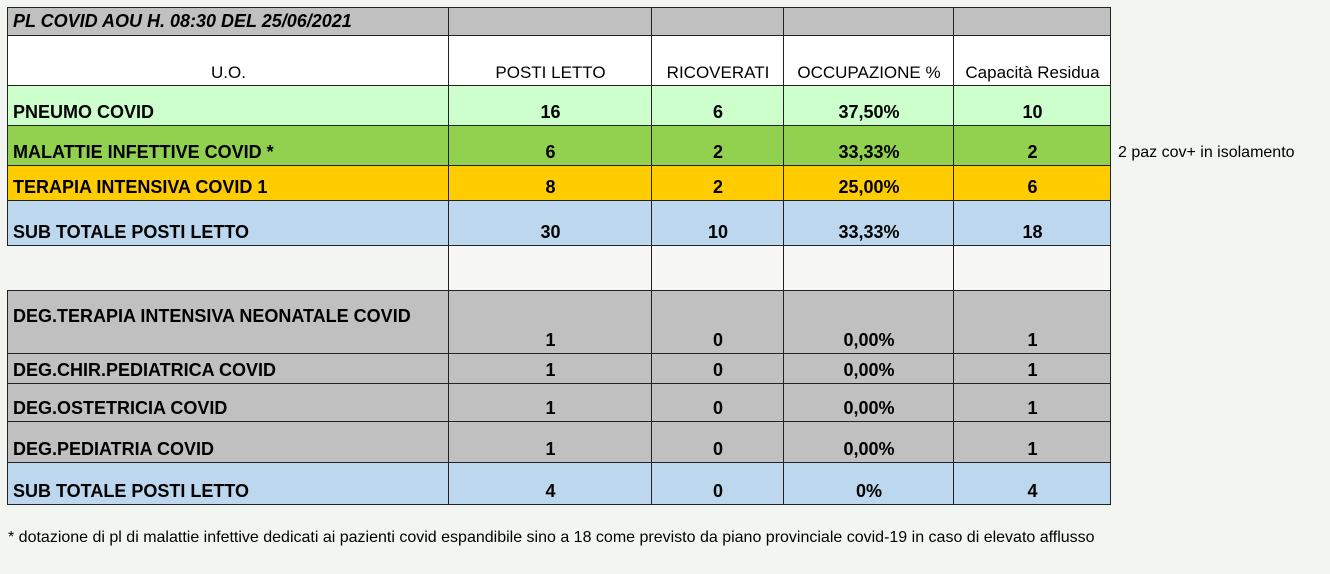  Describe the element at coordinates (868, 183) in the screenshot. I see `cell-occupazione: 25,00%` at that location.